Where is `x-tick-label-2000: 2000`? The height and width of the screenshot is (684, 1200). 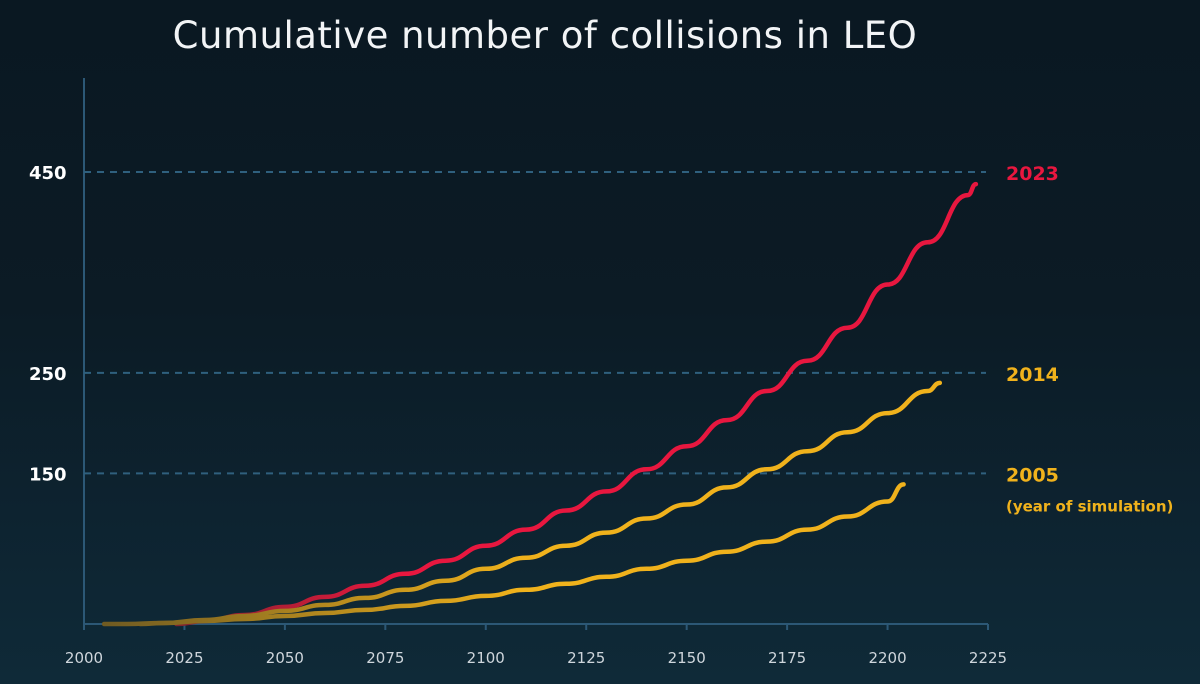
x-tick-label-2000: 2000 is located at coordinates (84, 658).